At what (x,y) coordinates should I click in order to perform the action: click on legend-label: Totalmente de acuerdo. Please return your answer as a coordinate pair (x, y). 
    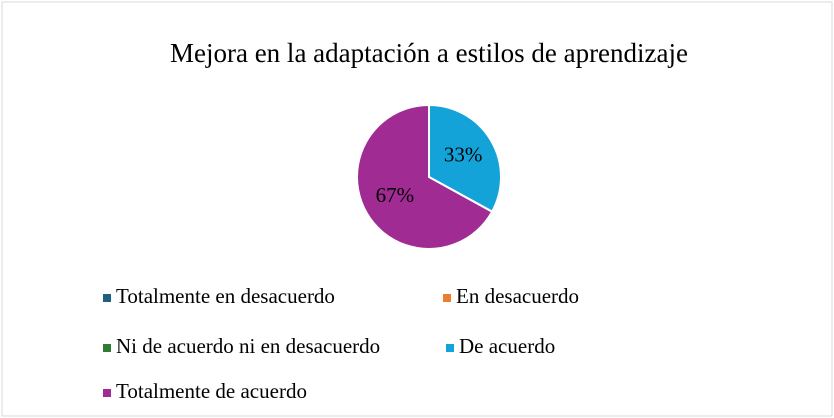
    Looking at the image, I should click on (211, 391).